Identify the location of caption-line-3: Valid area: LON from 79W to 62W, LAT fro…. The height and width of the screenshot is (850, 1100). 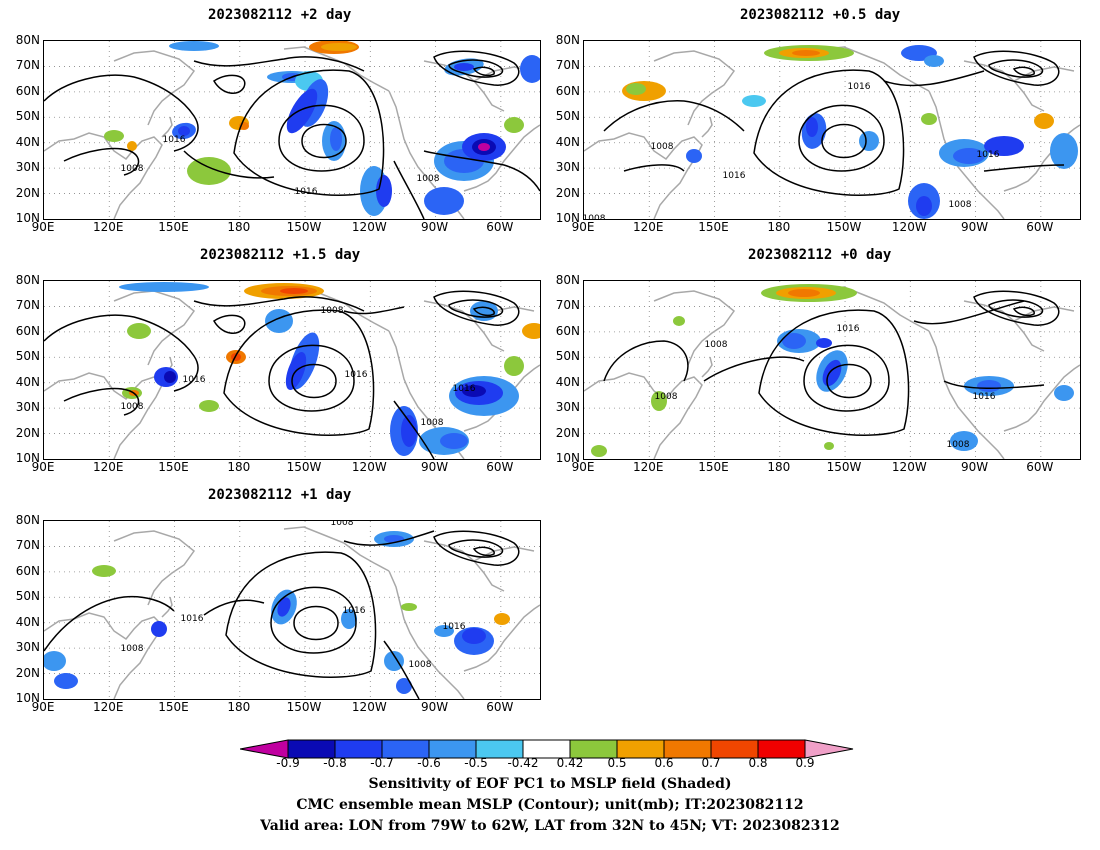
(550, 826).